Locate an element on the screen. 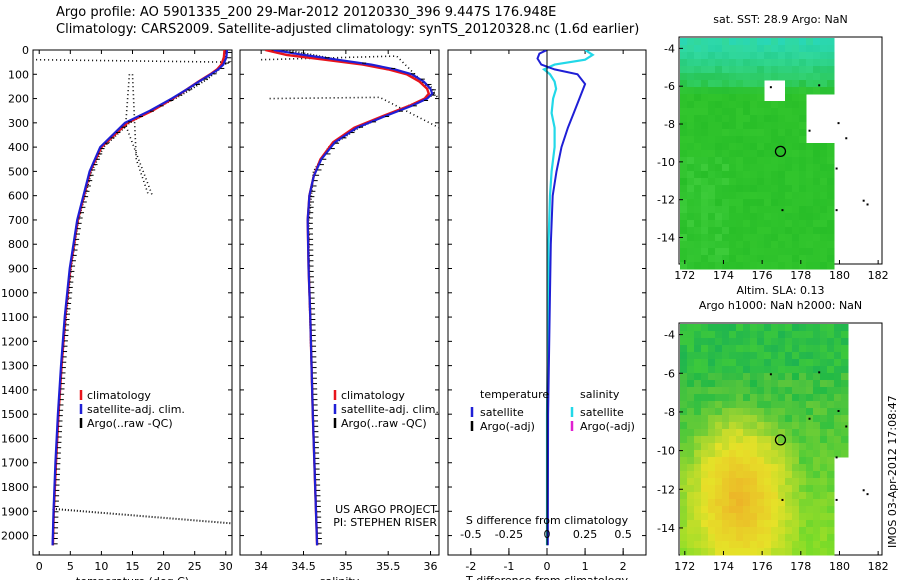 The image size is (900, 580). y-tick-label: 1100 is located at coordinates (15, 317).